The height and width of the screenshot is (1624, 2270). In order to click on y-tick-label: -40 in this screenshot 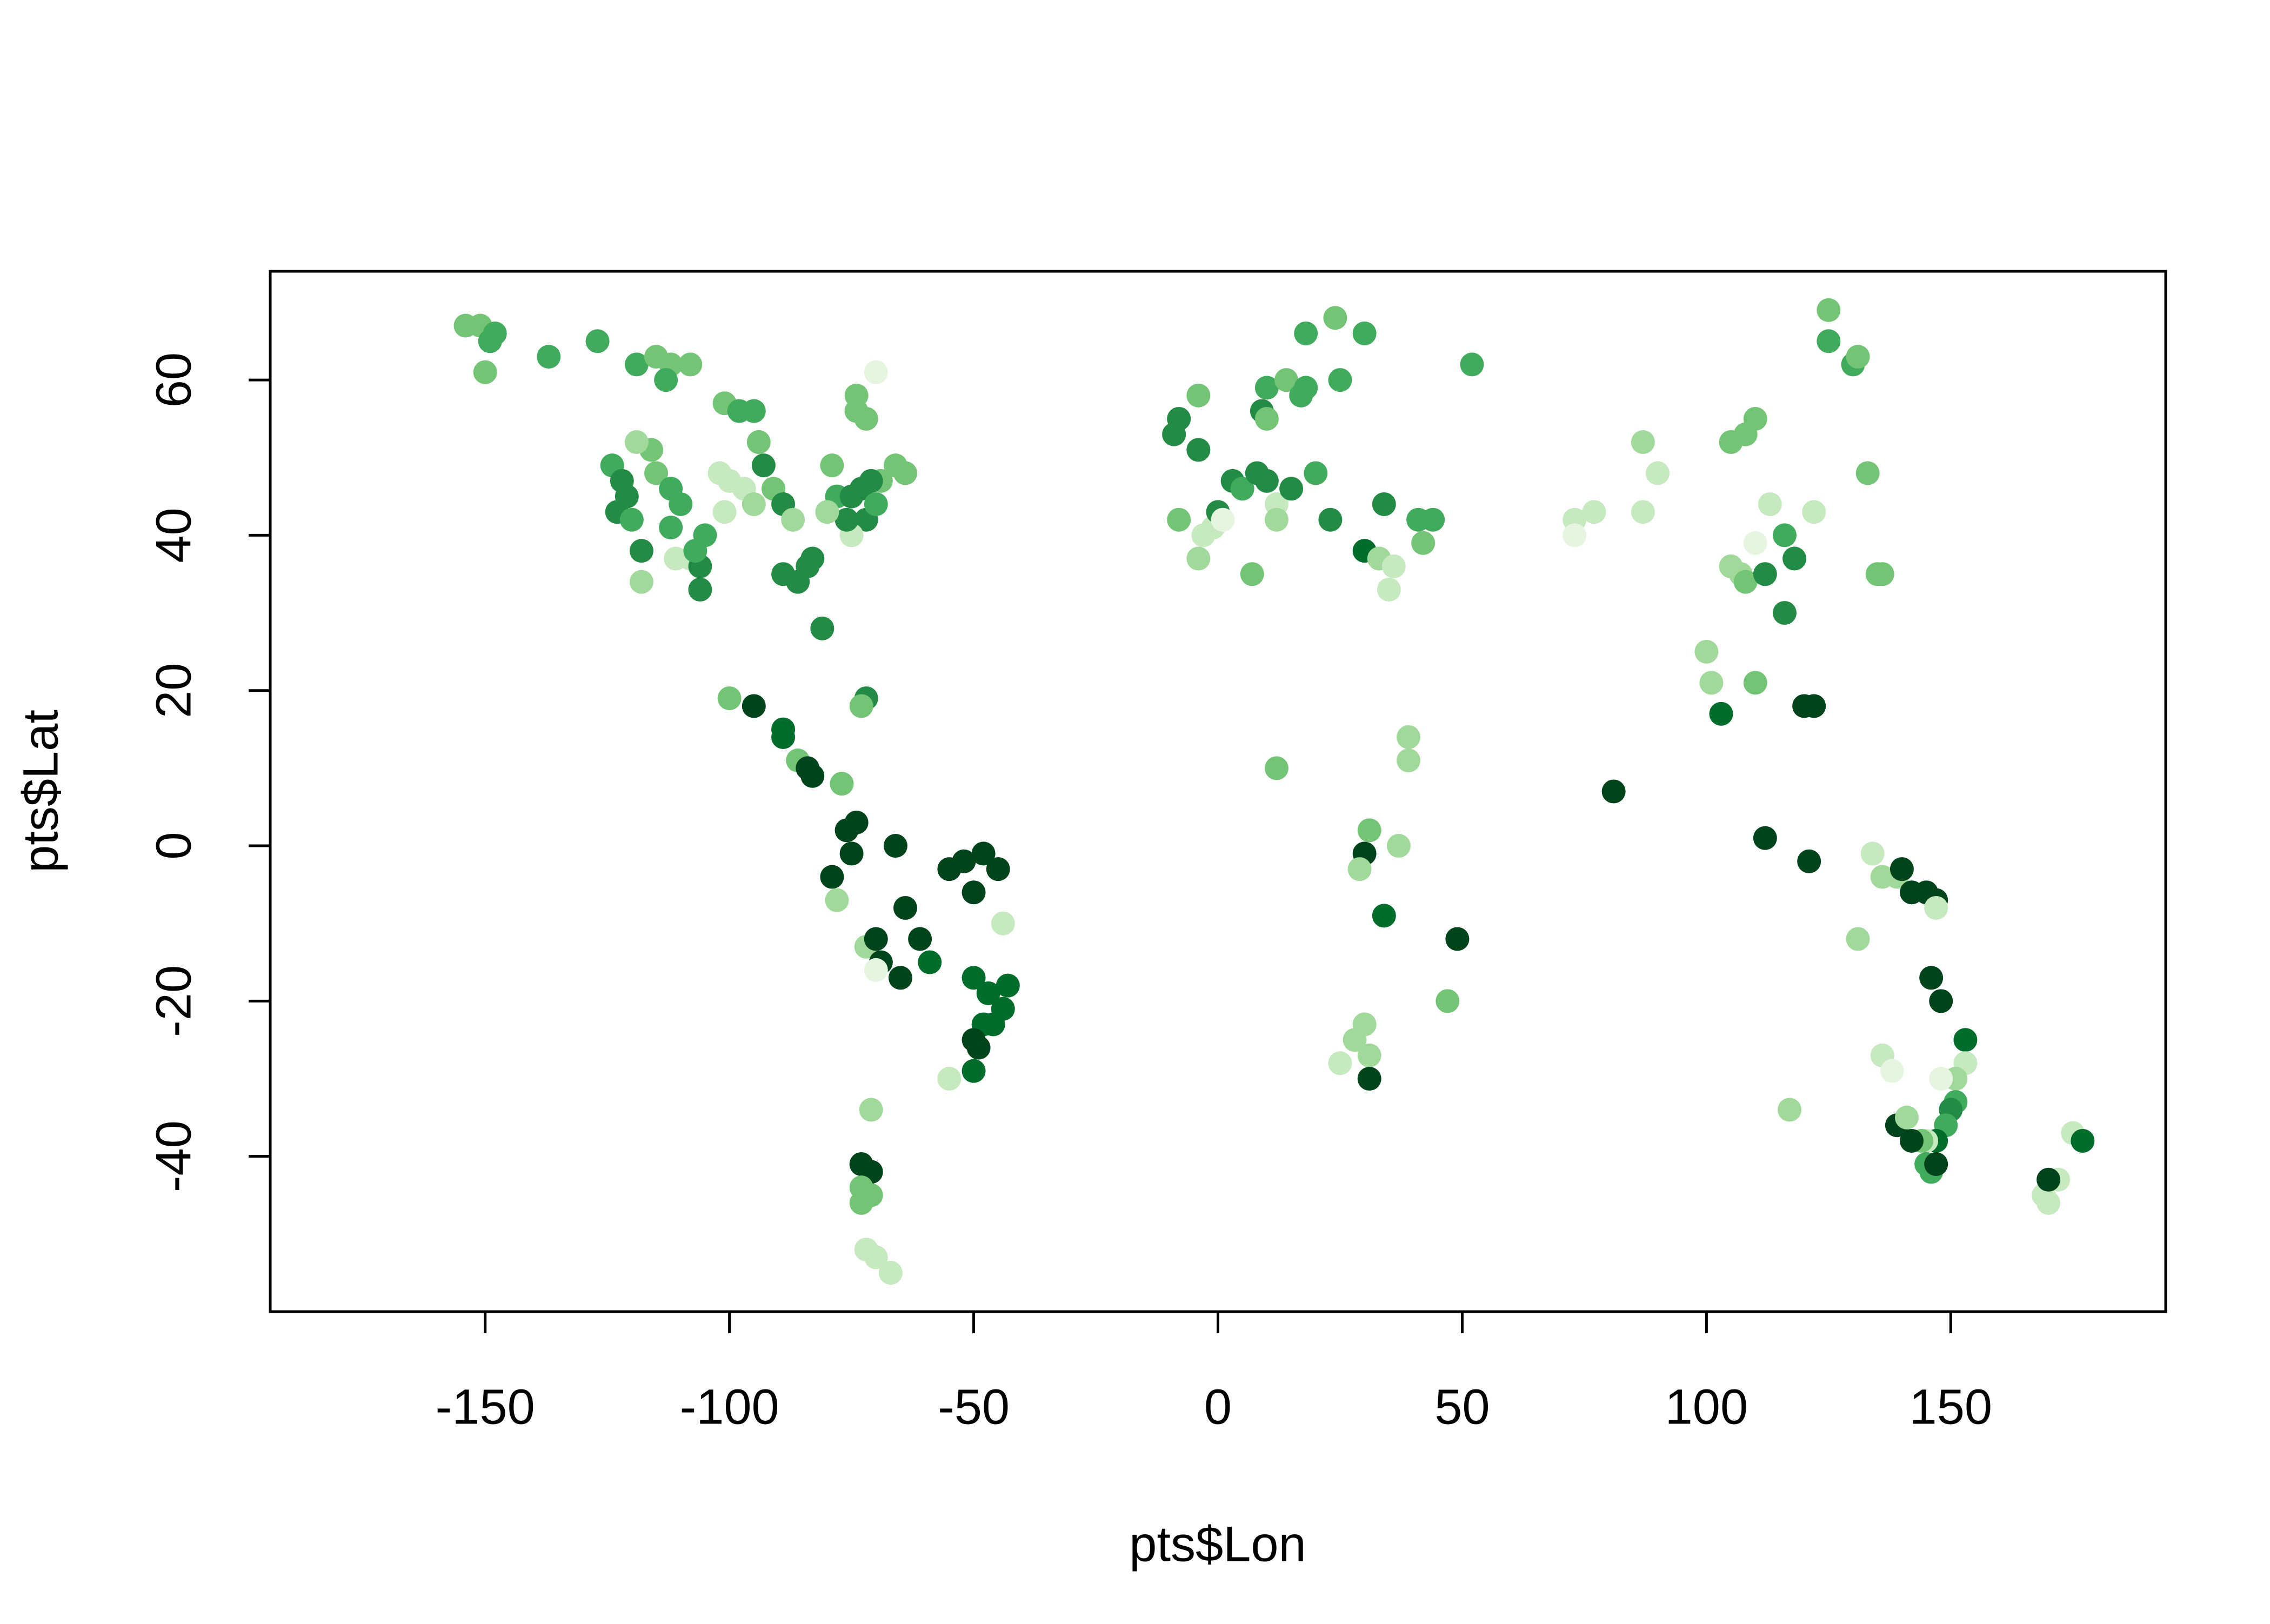, I will do `click(173, 1156)`.